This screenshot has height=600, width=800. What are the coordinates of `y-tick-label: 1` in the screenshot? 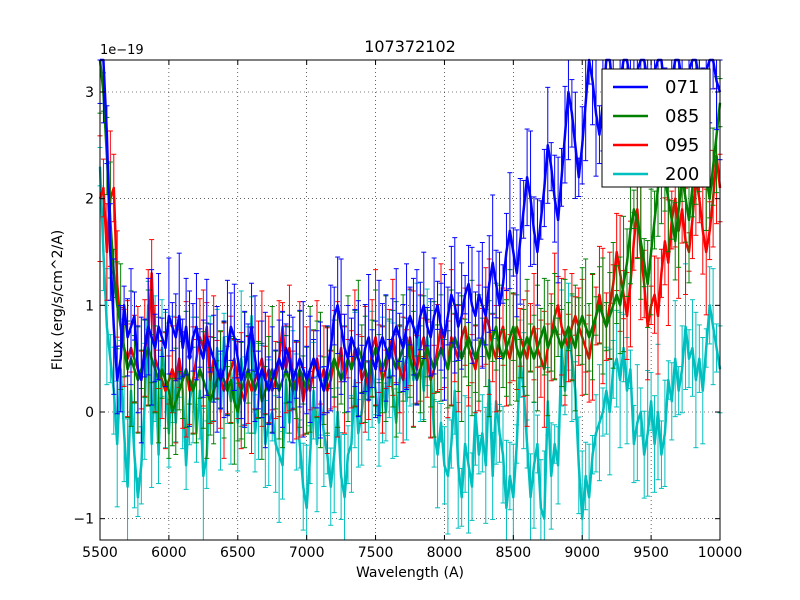 It's located at (89, 306).